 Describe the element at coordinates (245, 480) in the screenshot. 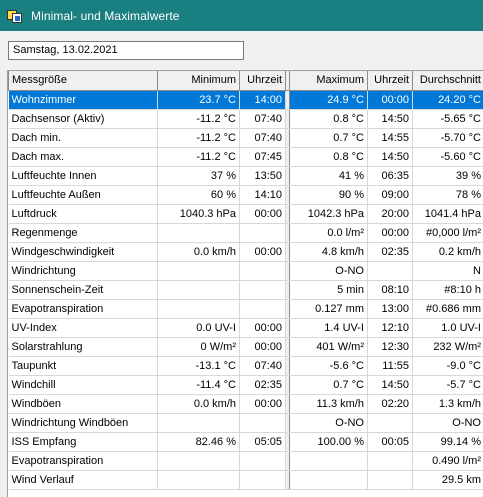

I see `table-row: Wind Verlauf 29.5 km` at that location.